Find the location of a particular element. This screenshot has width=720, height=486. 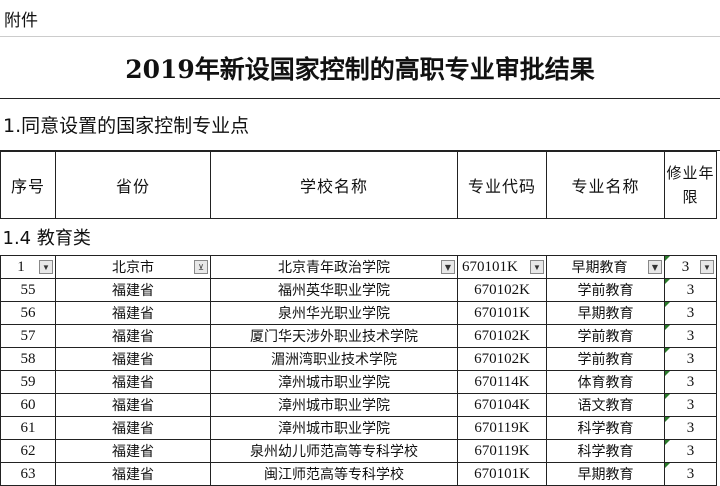

table-row: 61 福建省 漳州城市职业学院 670119K 科学教育 3 is located at coordinates (358, 428).